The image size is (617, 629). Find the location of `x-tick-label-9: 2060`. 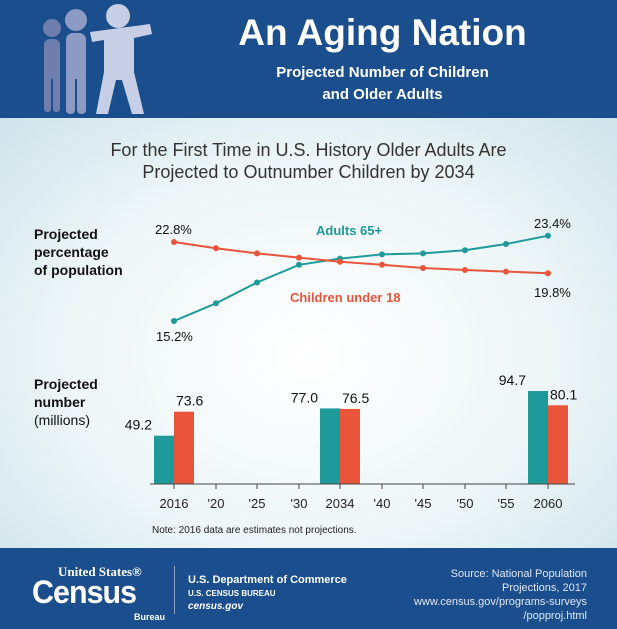

x-tick-label-9: 2060 is located at coordinates (548, 503).